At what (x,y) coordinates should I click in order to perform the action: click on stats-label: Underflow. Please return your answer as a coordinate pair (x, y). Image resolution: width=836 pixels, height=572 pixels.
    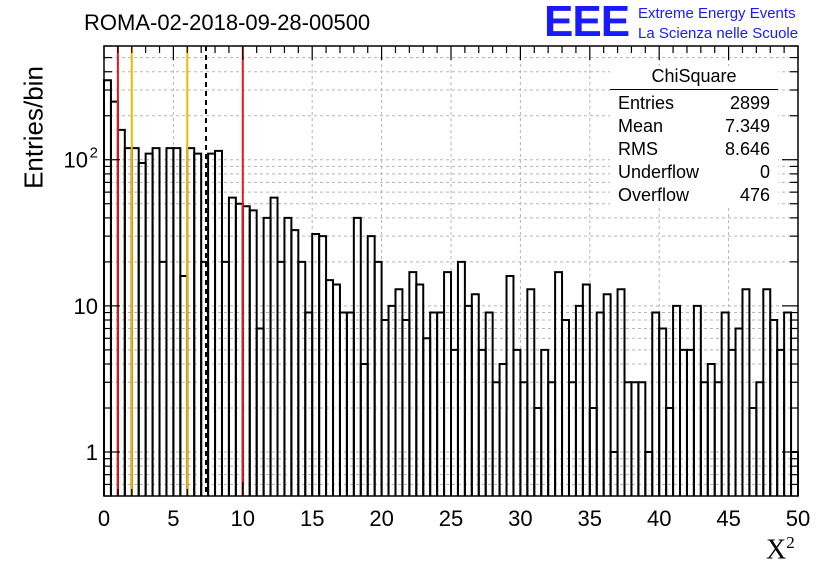
    Looking at the image, I should click on (659, 172).